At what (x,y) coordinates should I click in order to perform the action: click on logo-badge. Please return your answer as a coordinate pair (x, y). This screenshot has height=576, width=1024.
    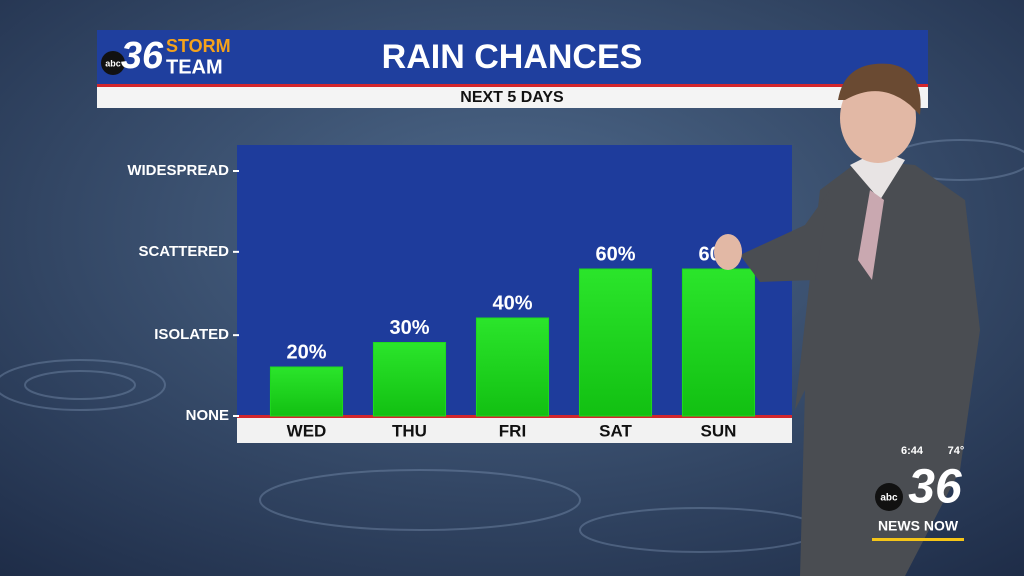
    Looking at the image, I should click on (113, 63).